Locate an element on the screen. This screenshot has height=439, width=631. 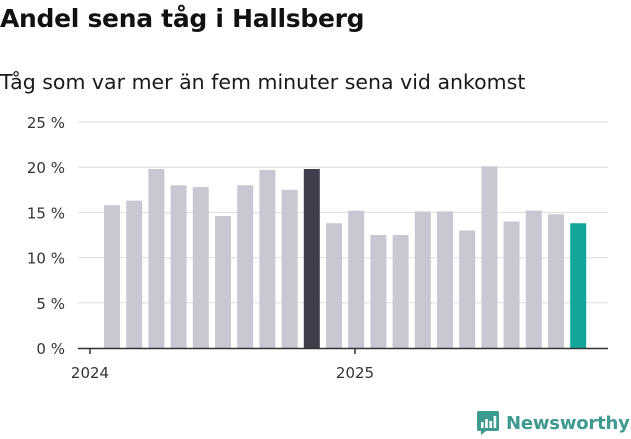
newsworthy-logo-text: Newsworthy is located at coordinates (568, 423).